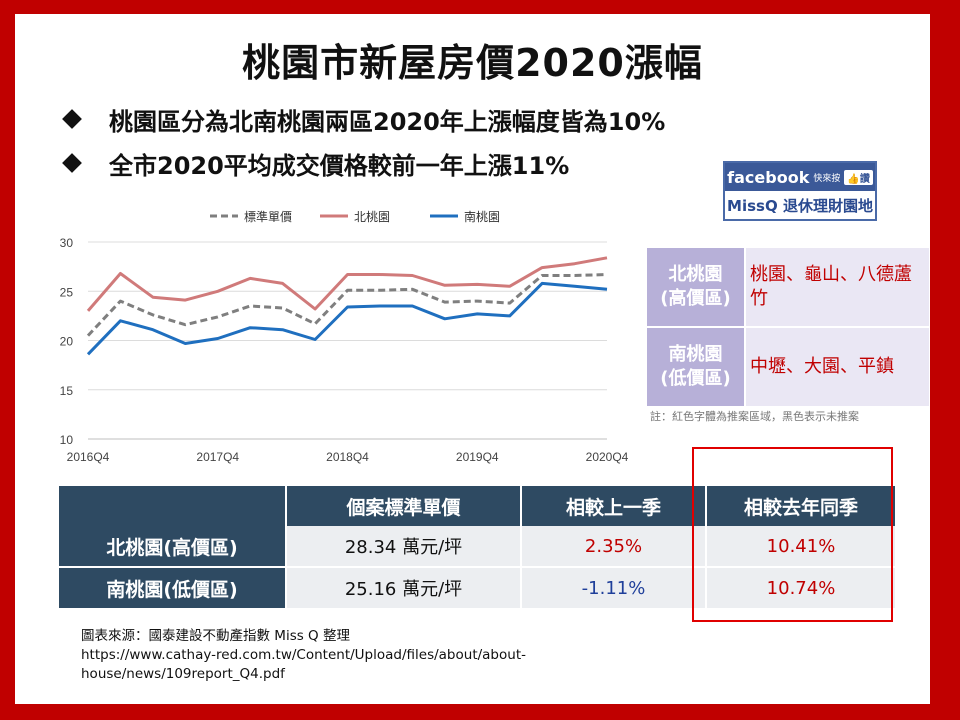 Image resolution: width=960 pixels, height=720 pixels. I want to click on like-icon: 👍讚, so click(858, 177).